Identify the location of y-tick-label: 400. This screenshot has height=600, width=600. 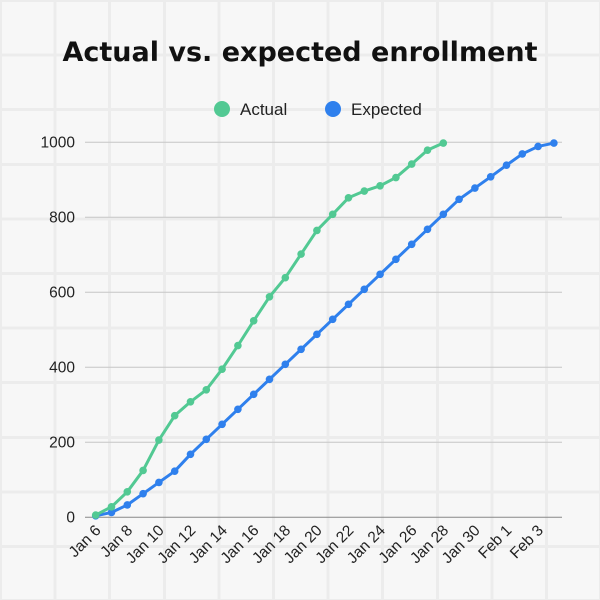
(62, 367).